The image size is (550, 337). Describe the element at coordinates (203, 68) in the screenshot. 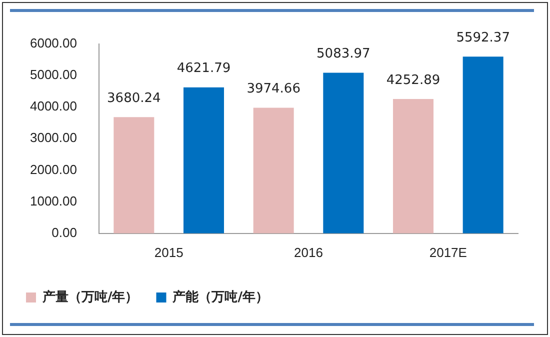

I see `data-label: 4621.79` at that location.